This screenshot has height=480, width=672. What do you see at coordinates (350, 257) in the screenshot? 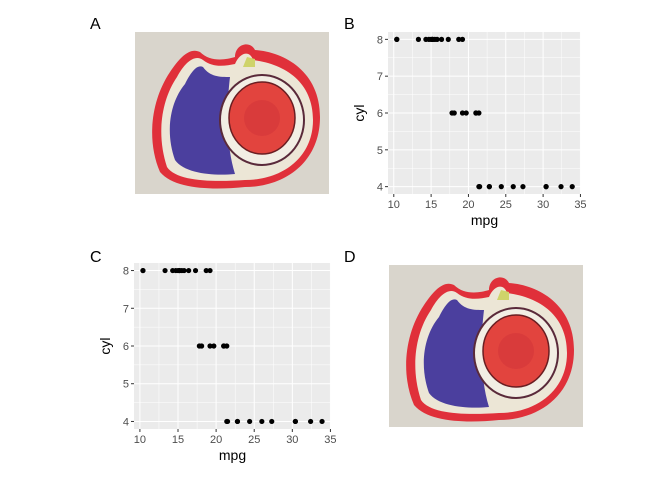
I see `panel-label-d: D` at bounding box center [350, 257].